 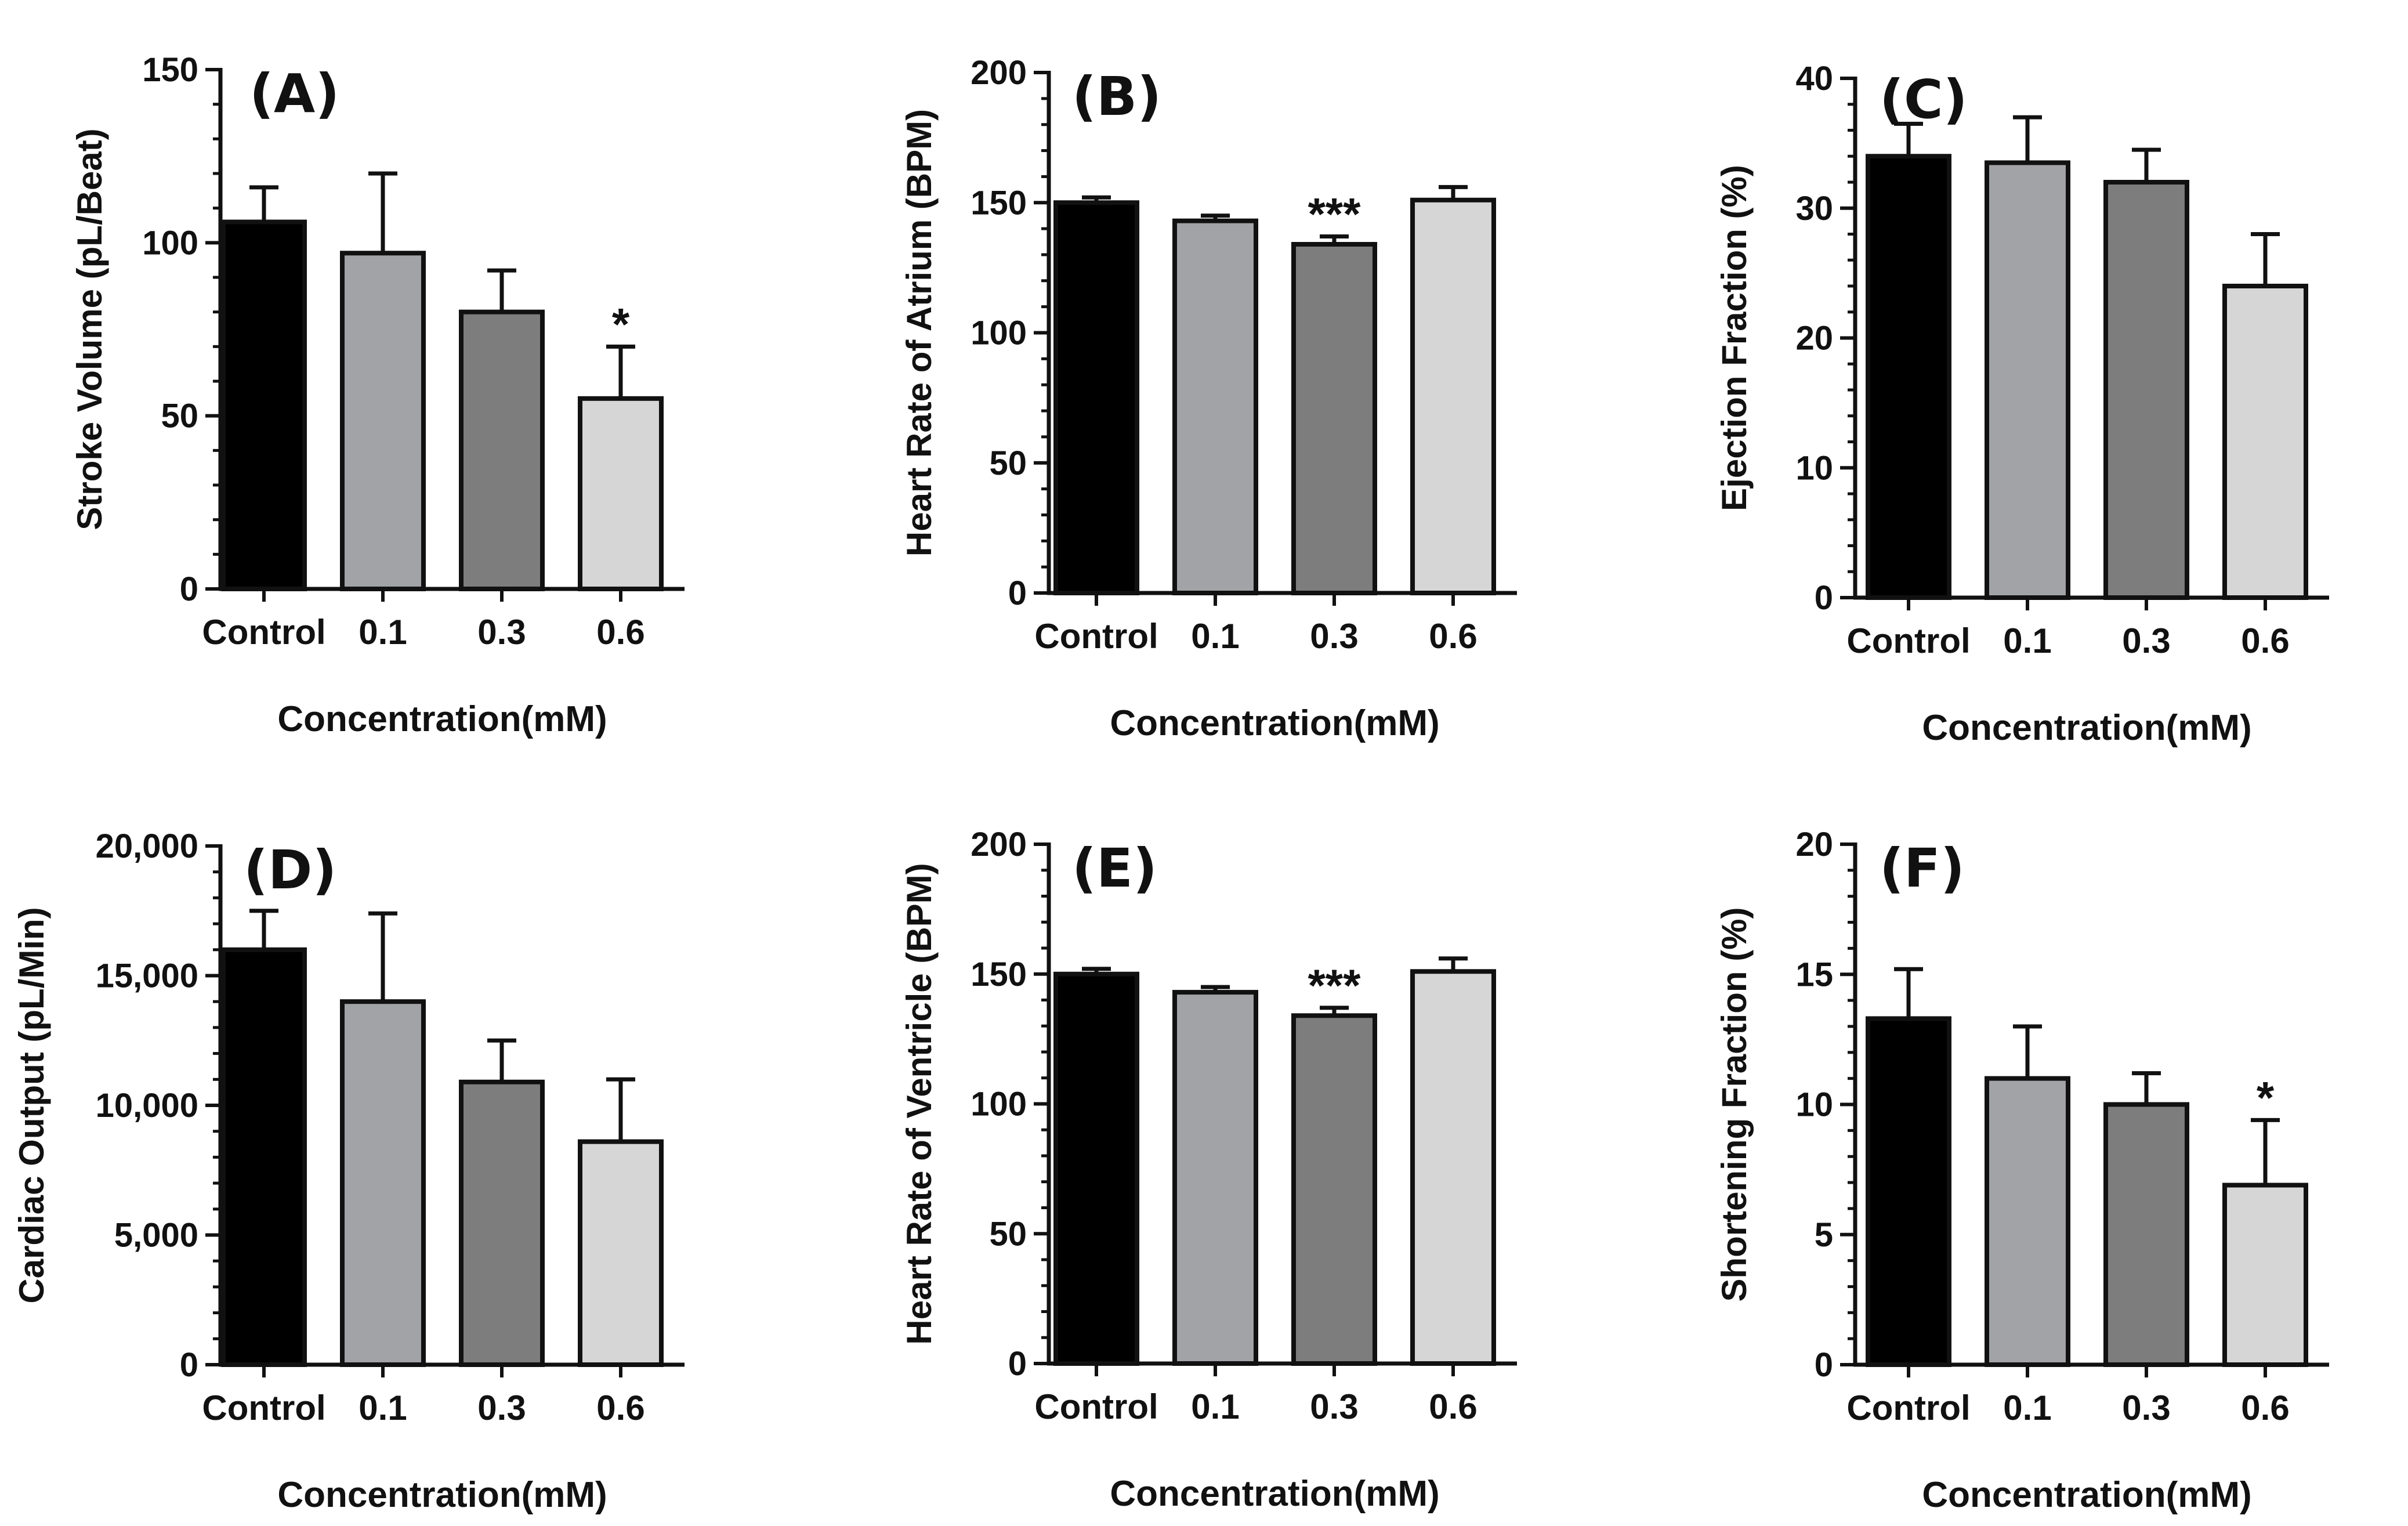 What do you see at coordinates (294, 94) in the screenshot?
I see `panel-label: (A)` at bounding box center [294, 94].